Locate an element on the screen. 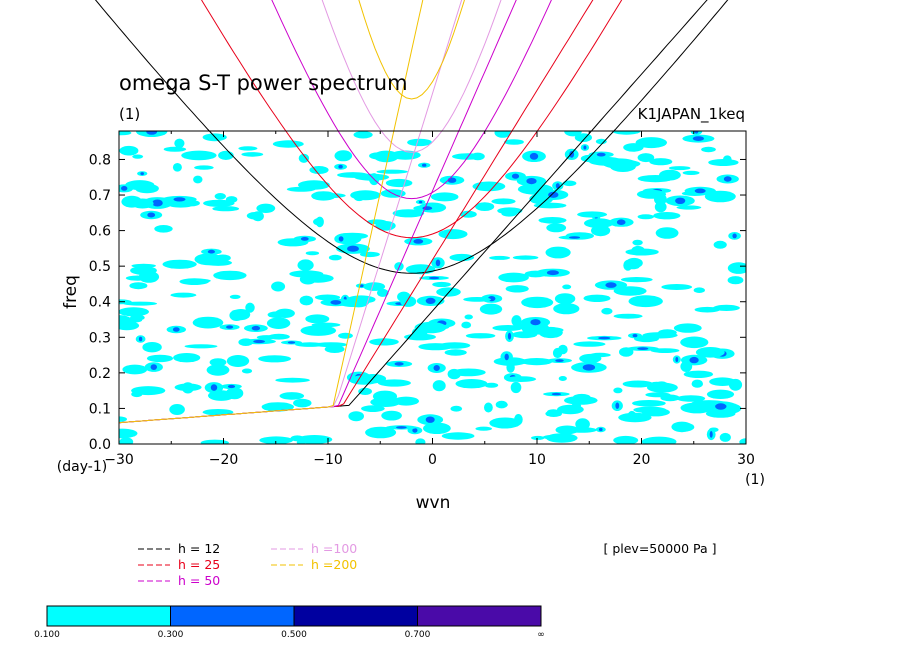 This screenshot has height=658, width=904. y-tick-label: 0.6 is located at coordinates (100, 232).